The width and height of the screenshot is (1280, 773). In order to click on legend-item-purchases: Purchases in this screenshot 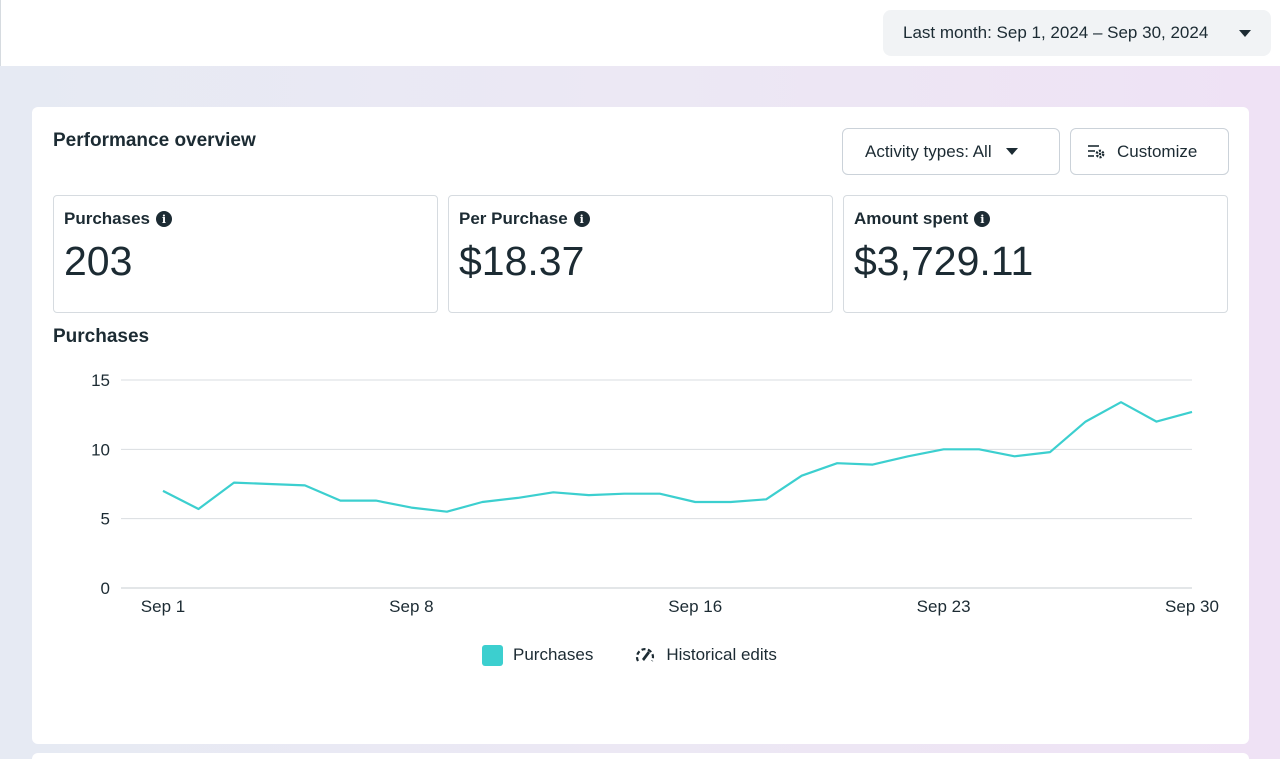, I will do `click(537, 655)`.